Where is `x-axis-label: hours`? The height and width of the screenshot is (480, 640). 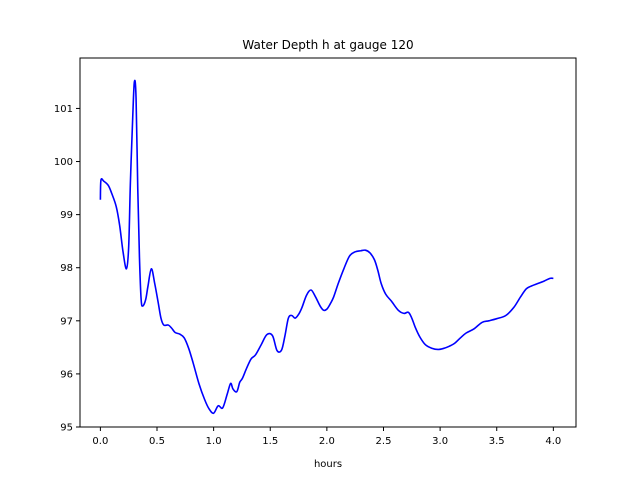
x-axis-label: hours is located at coordinates (328, 464).